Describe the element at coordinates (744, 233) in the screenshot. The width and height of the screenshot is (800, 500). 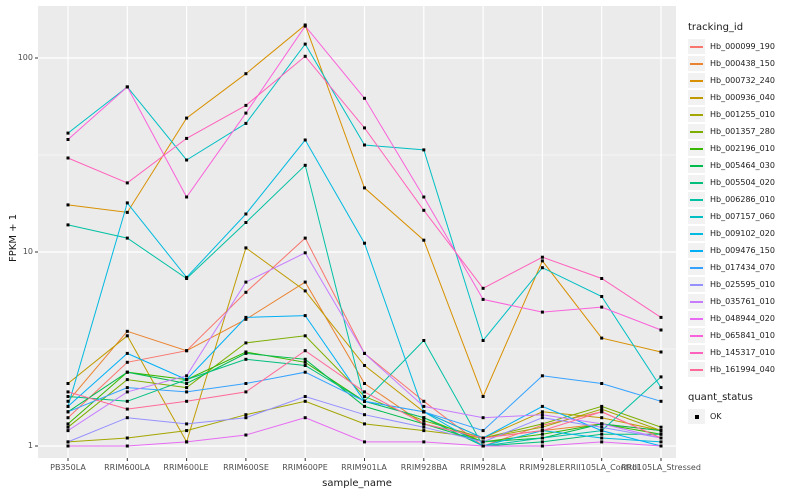
I see `legend-item: Hb_009102_020` at that location.